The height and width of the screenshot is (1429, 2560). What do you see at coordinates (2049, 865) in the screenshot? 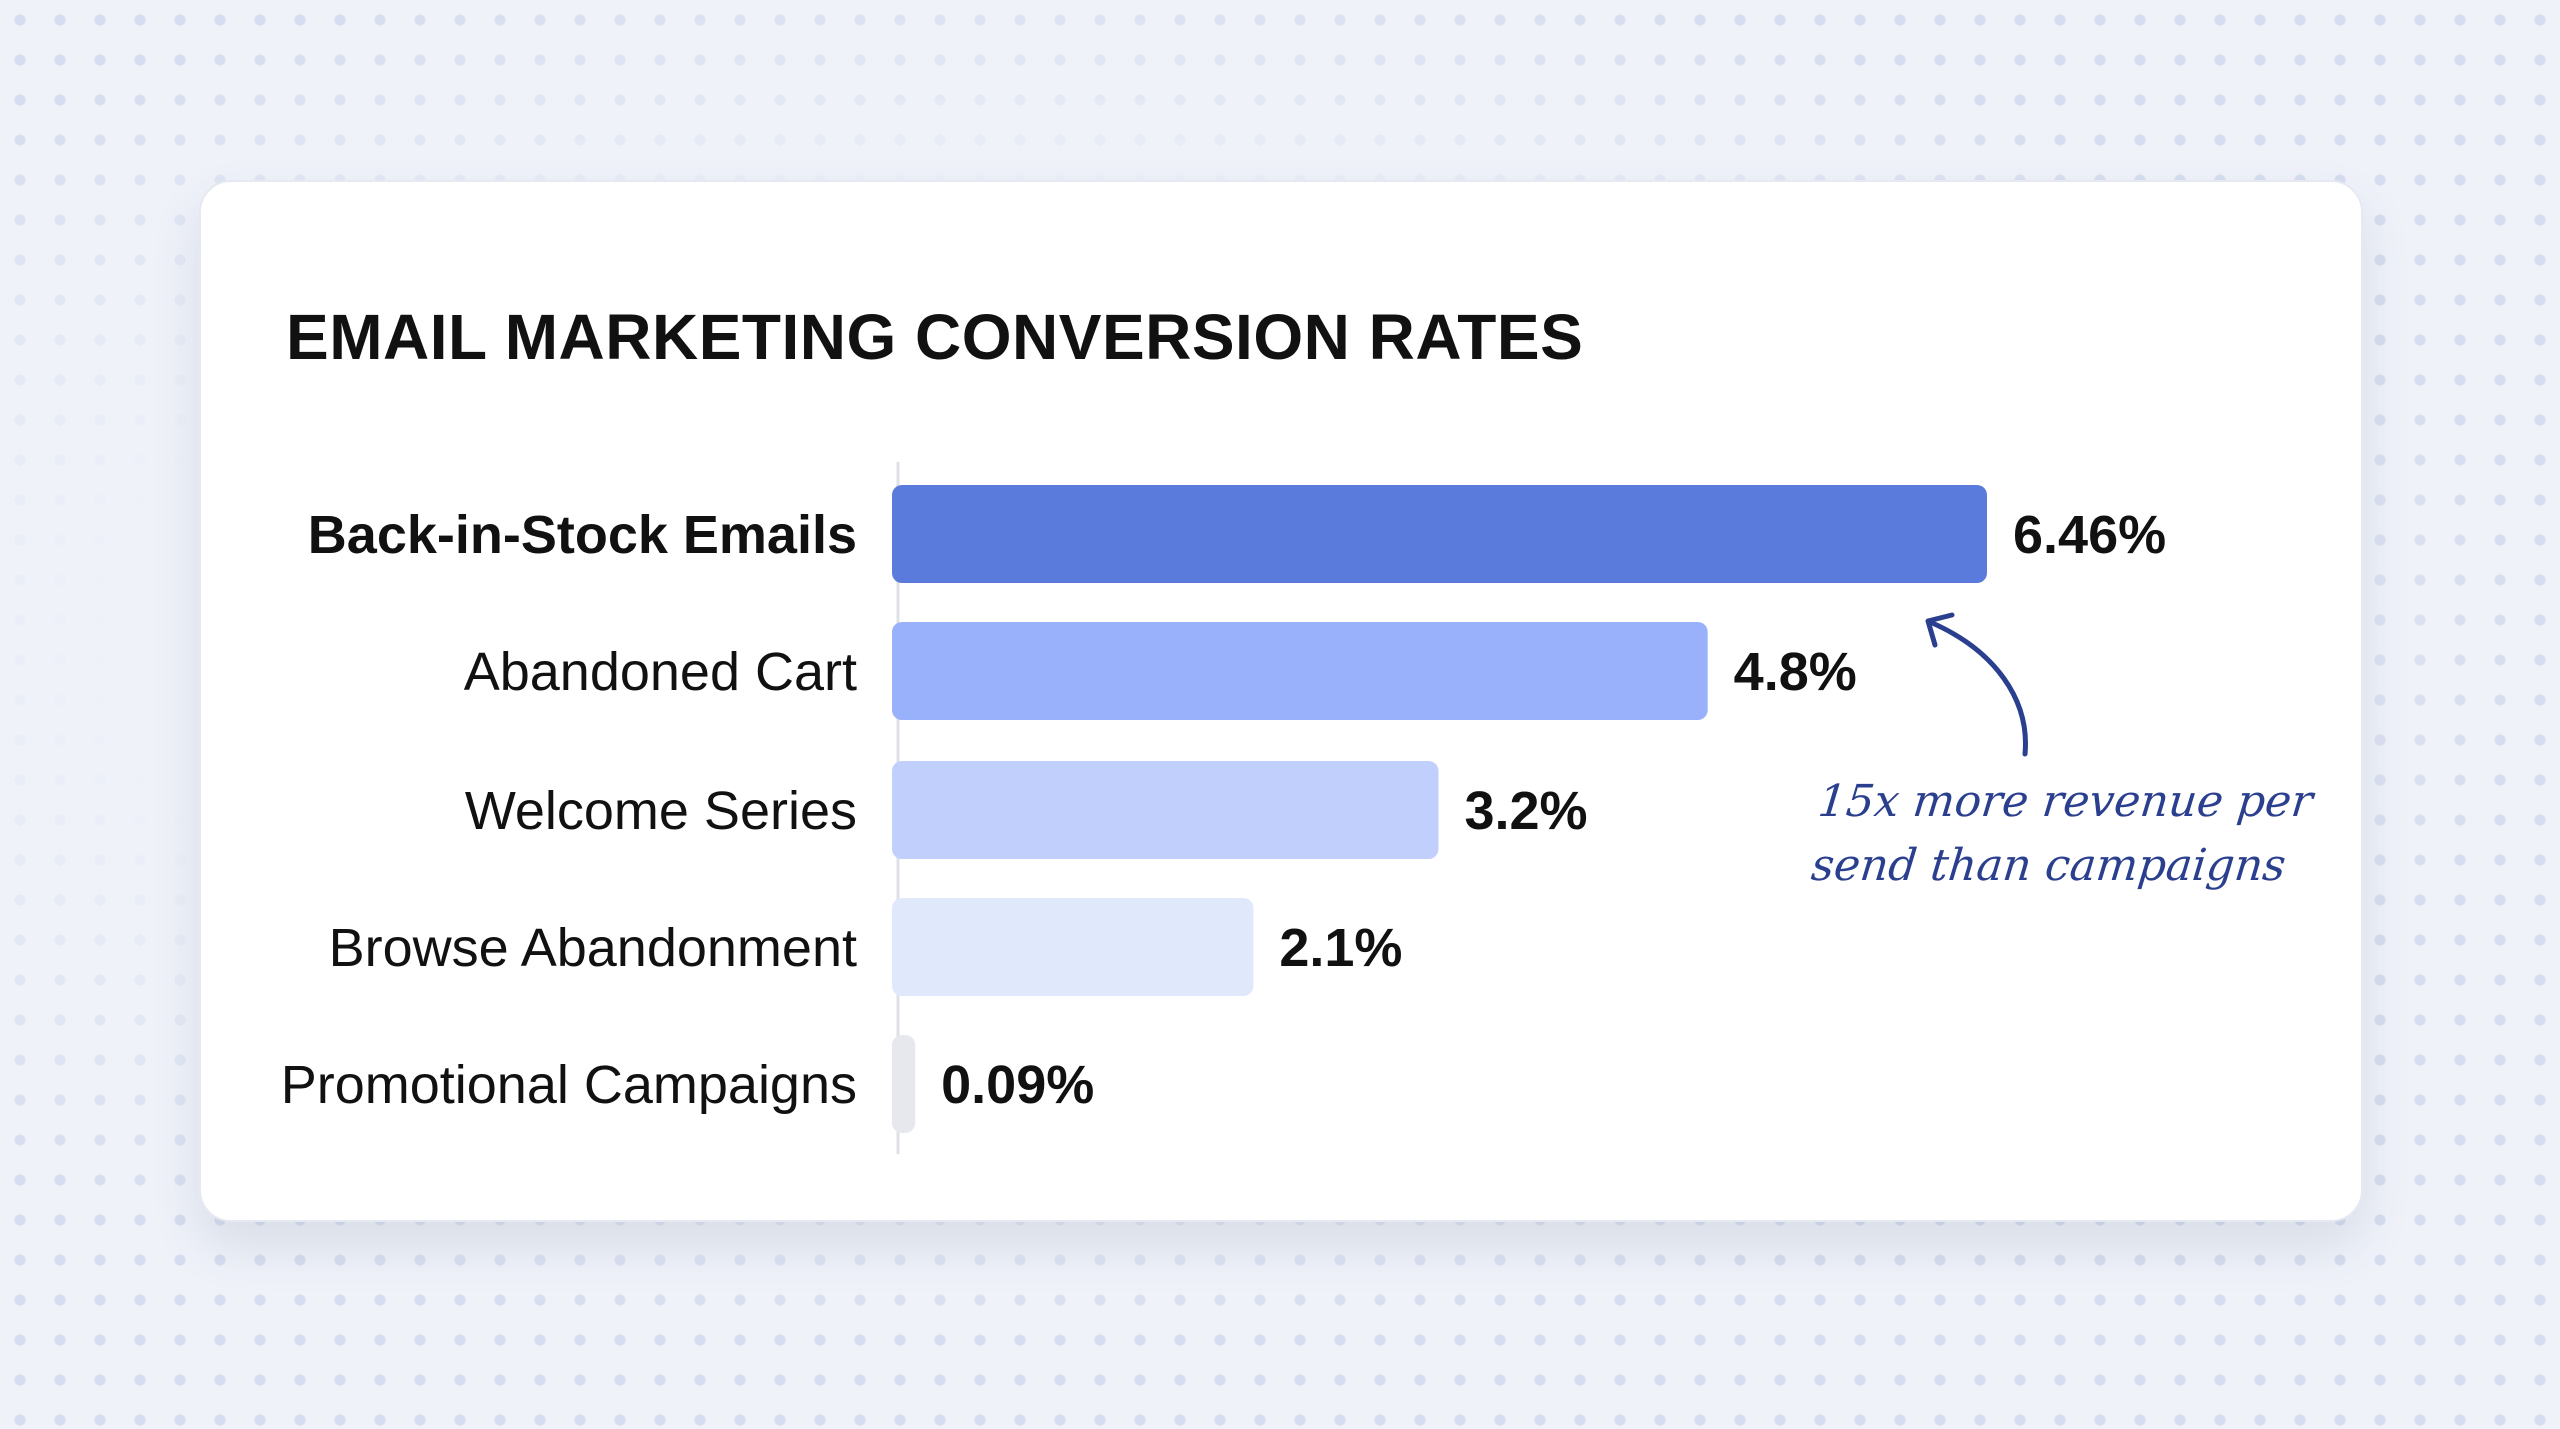
I see `annotation-line-2: send than campaigns` at bounding box center [2049, 865].